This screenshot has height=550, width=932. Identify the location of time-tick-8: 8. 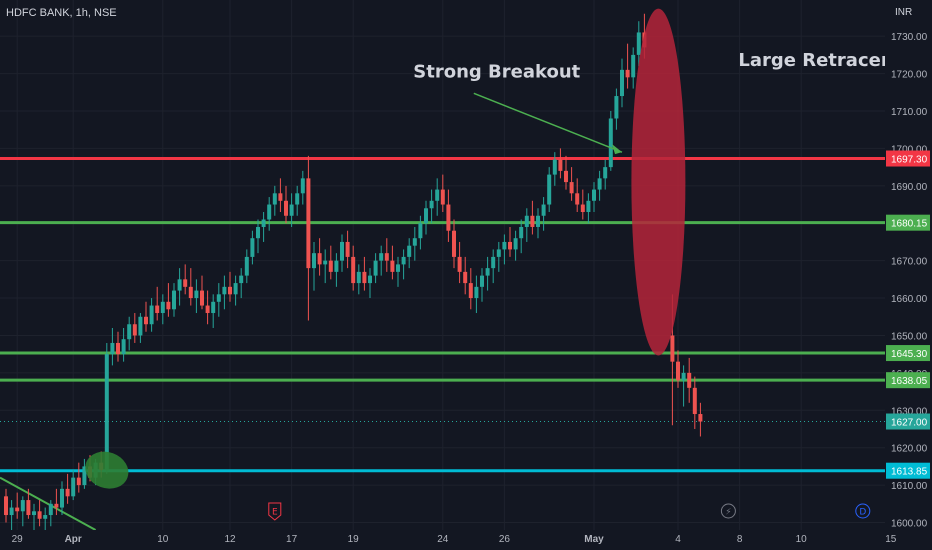
(740, 539).